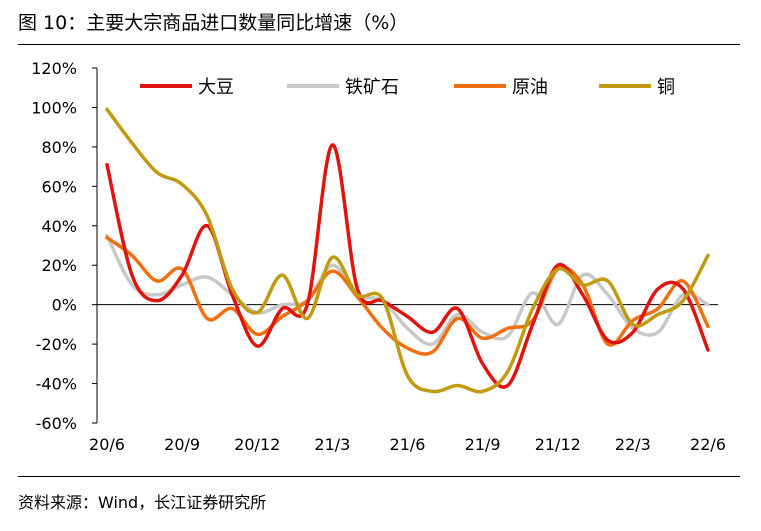 The height and width of the screenshot is (531, 761). Describe the element at coordinates (372, 87) in the screenshot. I see `legend-label: 铁矿石` at that location.